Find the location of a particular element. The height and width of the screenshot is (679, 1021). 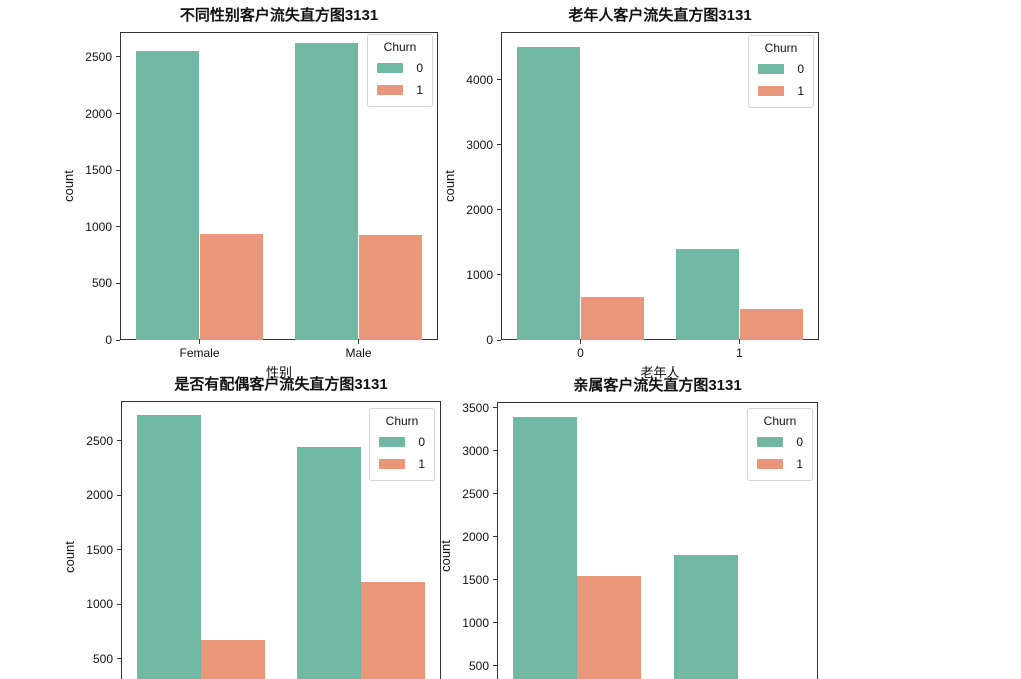

chart-title: 老年人客户流失直方图3131 is located at coordinates (660, 15).